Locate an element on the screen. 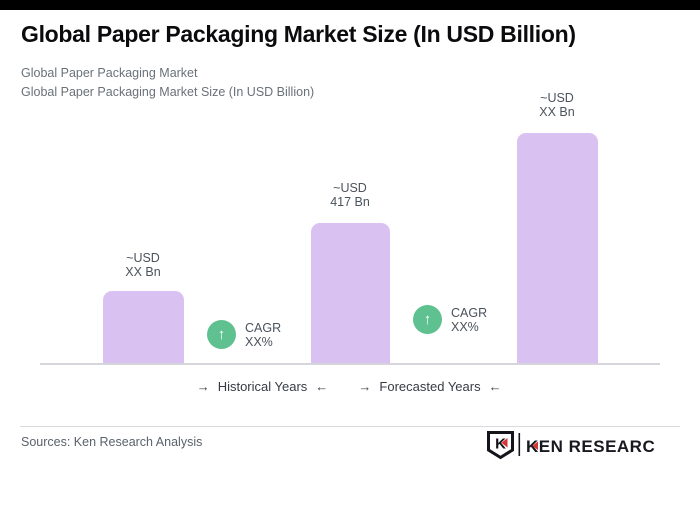  x-axis-group-forecasted: → Forecasted Years ← is located at coordinates (430, 386).